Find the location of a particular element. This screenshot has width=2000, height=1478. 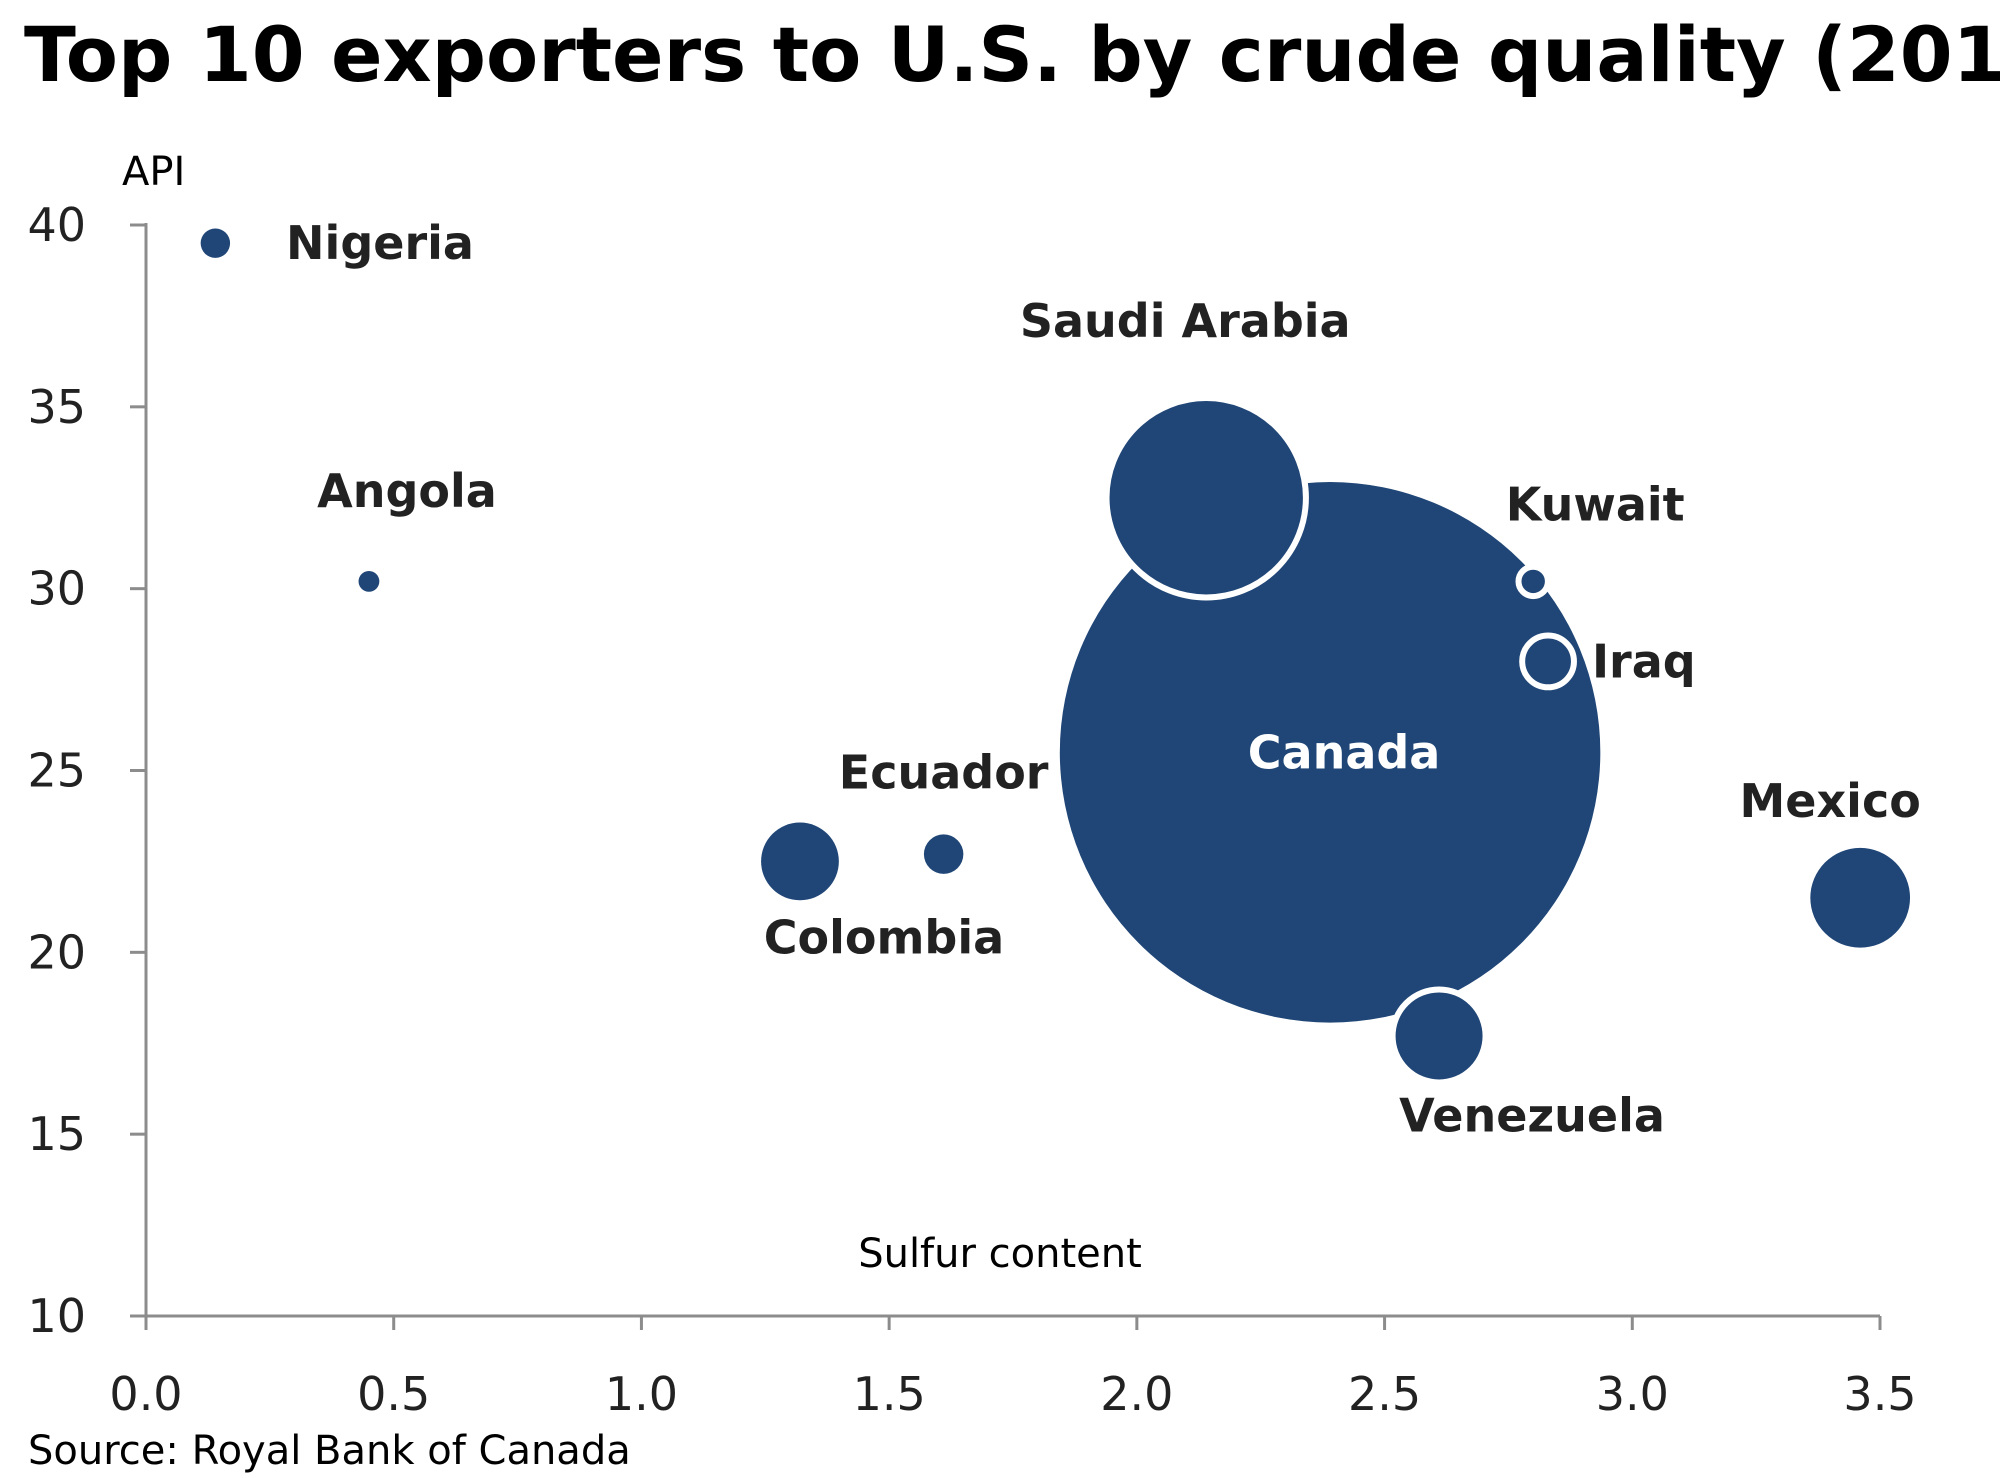

x-tick-label: 3.0 is located at coordinates (1632, 1394).